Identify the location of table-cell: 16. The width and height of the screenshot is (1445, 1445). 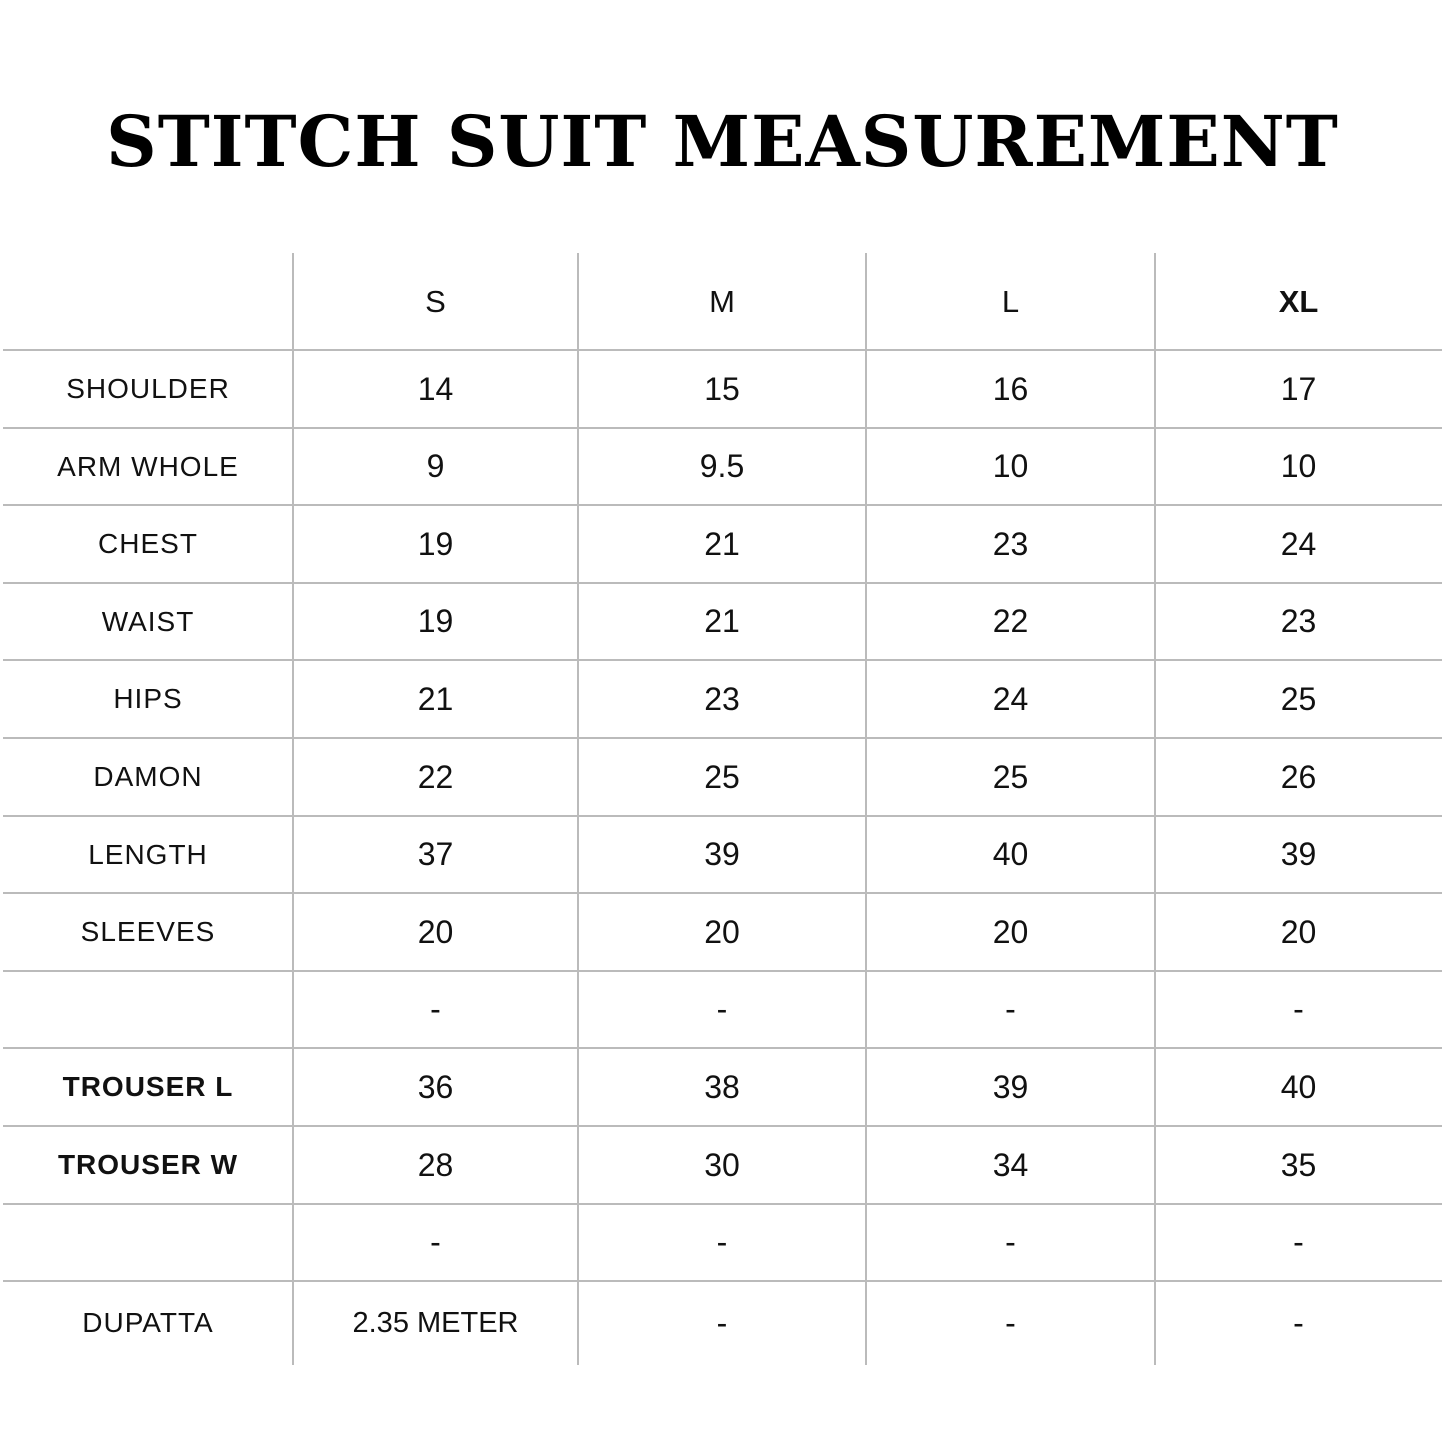
(1010, 388).